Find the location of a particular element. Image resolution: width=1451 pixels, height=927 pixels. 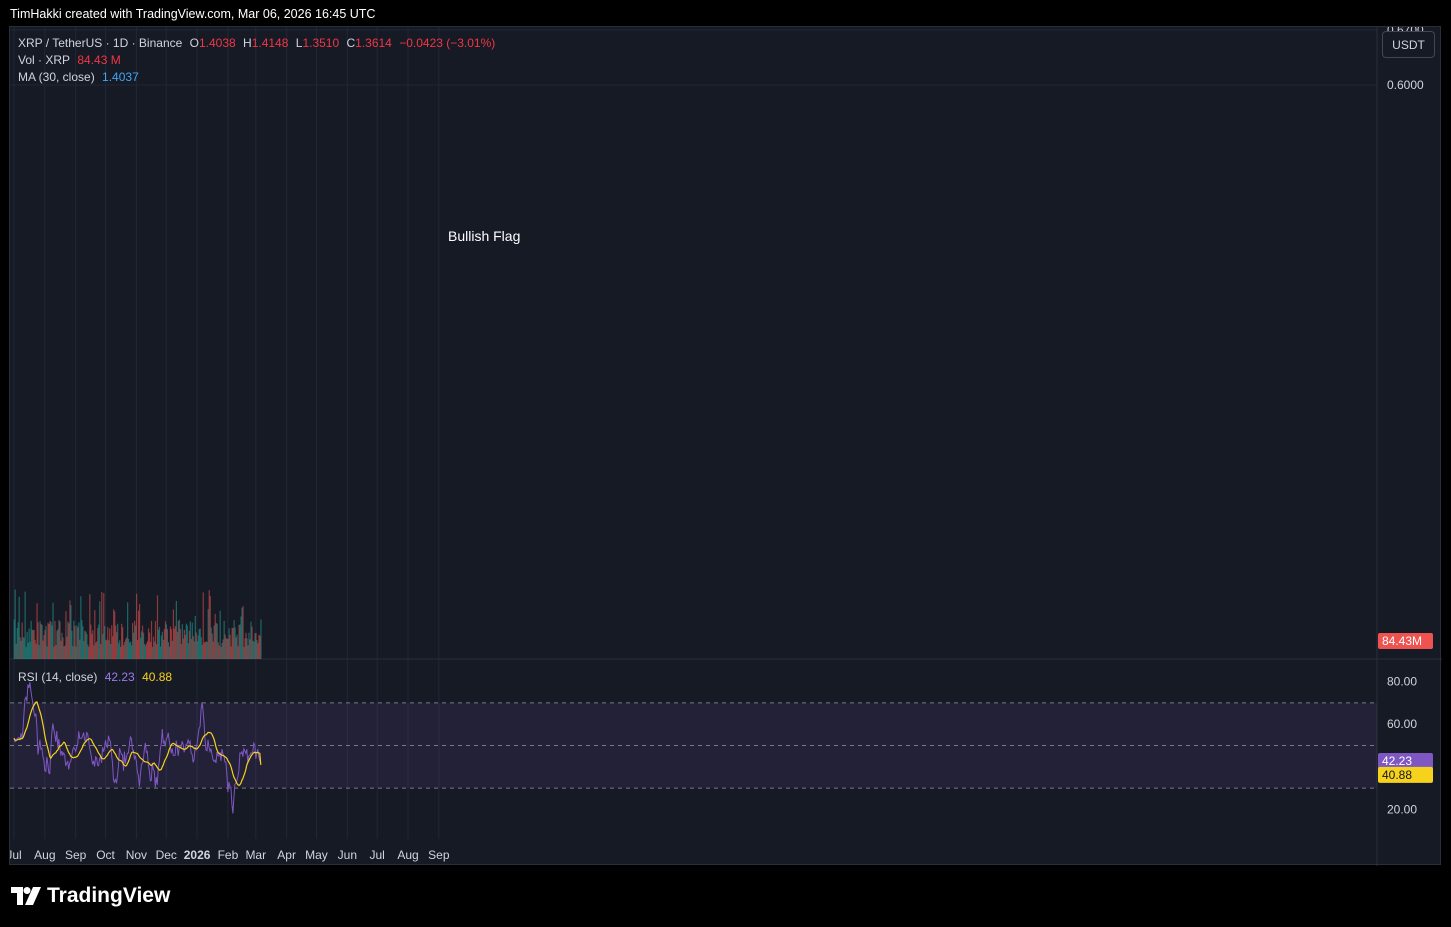

legend-ma-row: MA (30, close) 1.4037 is located at coordinates (80, 77).